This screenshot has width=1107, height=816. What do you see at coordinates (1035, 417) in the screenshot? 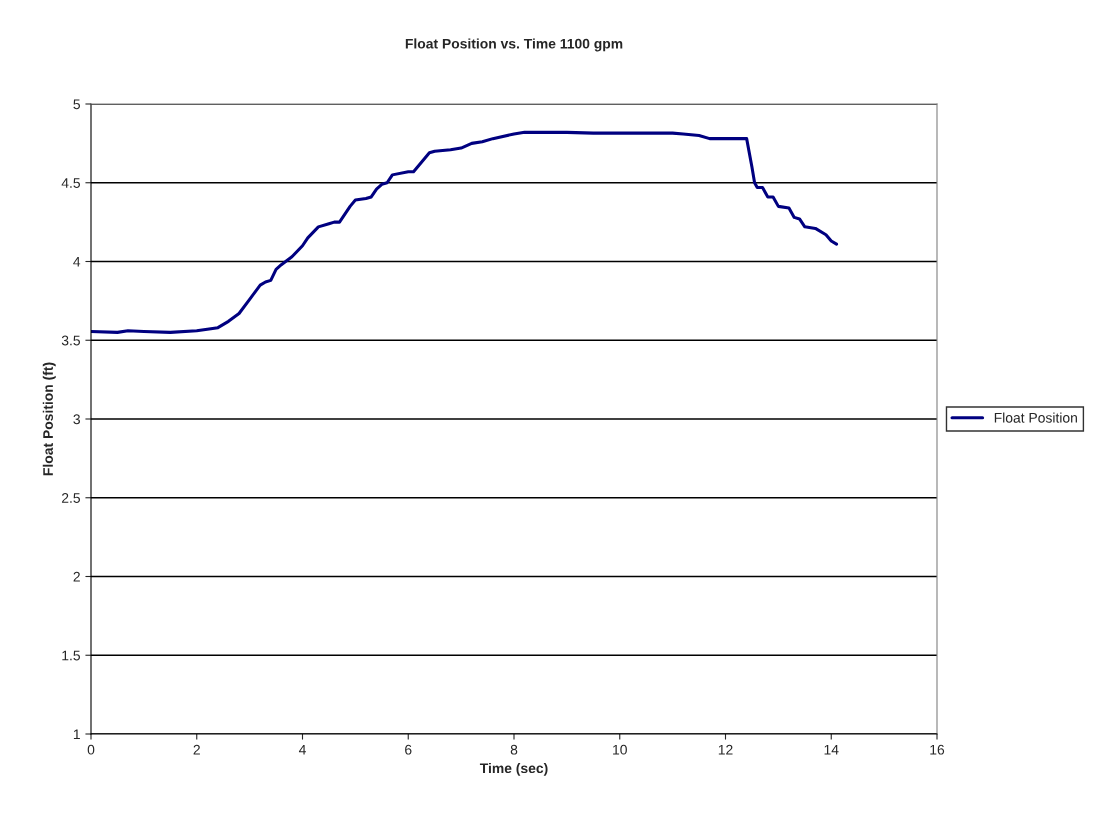
I see `legend-label: Float Position` at bounding box center [1035, 417].